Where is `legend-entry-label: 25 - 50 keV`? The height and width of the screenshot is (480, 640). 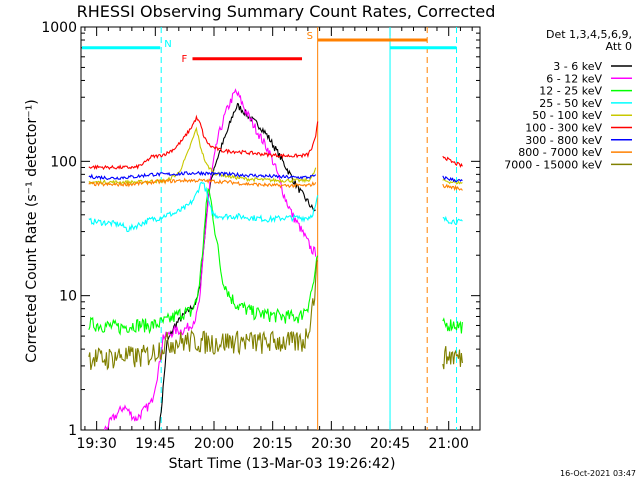 legend-entry-label: 25 - 50 keV is located at coordinates (570, 103).